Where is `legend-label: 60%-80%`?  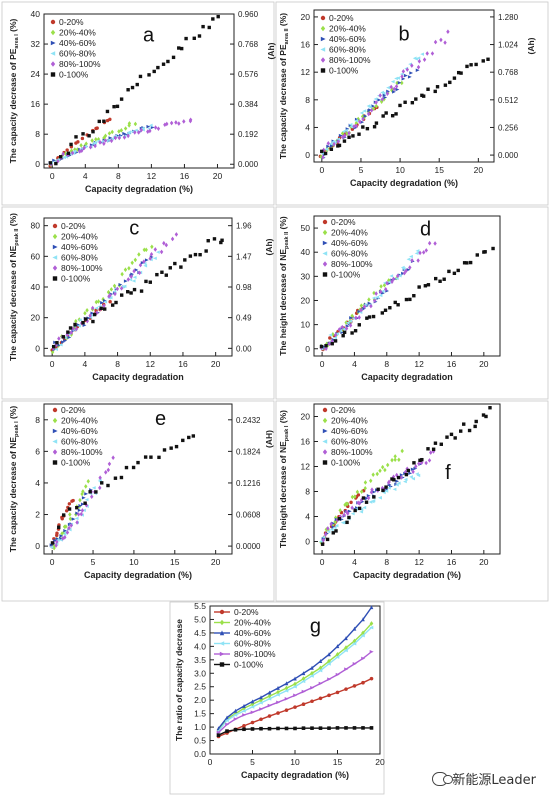 legend-label: 60%-80% is located at coordinates (79, 258).